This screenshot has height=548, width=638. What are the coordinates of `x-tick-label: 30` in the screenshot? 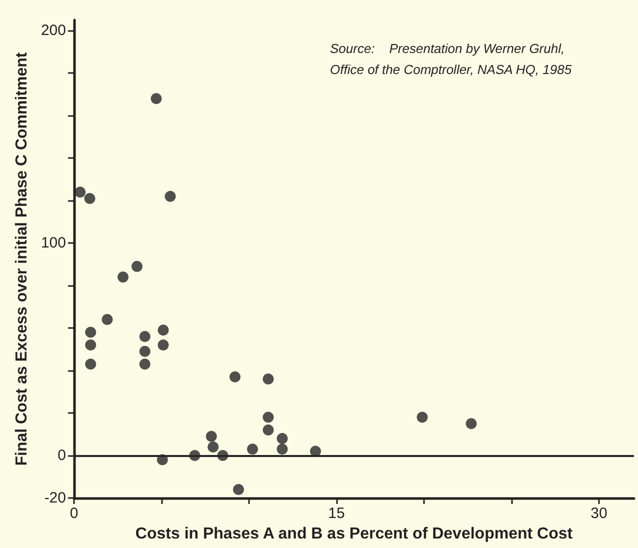 It's located at (599, 513).